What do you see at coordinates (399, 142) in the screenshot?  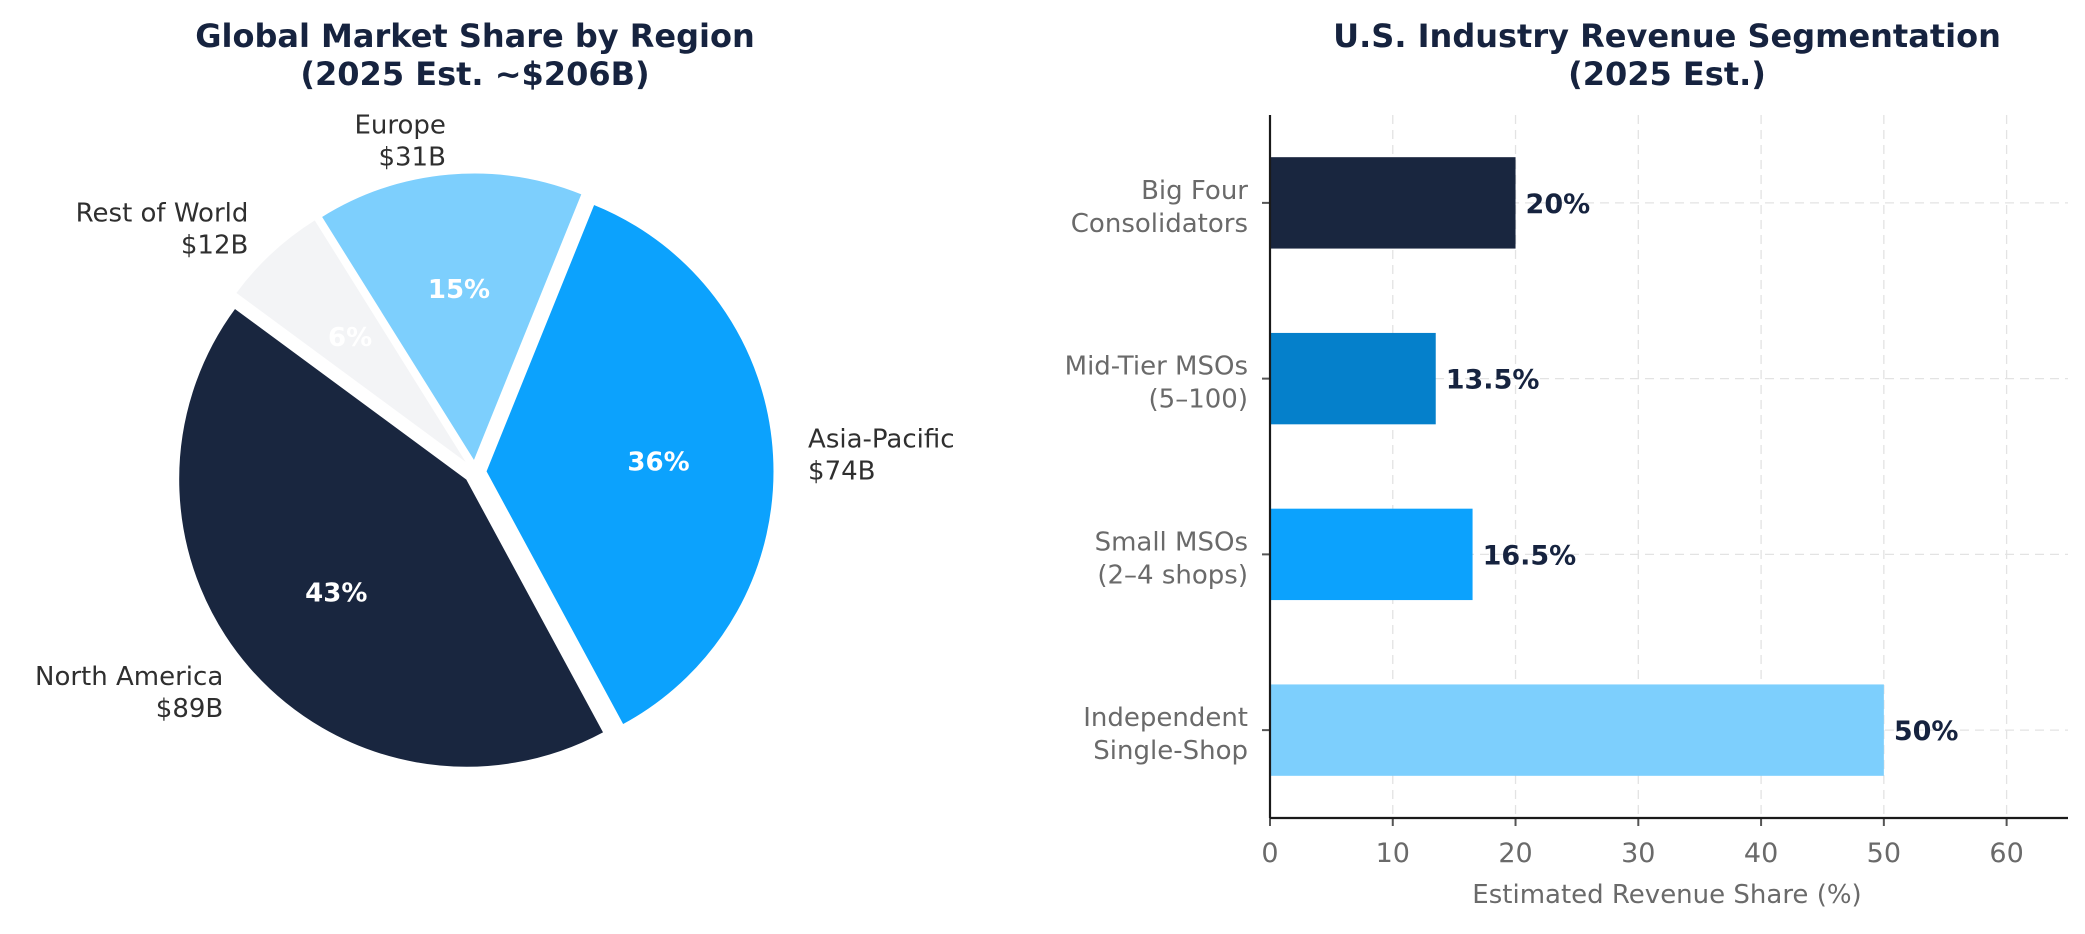 I see `pie-outer-label-europe: Europe$31B` at bounding box center [399, 142].